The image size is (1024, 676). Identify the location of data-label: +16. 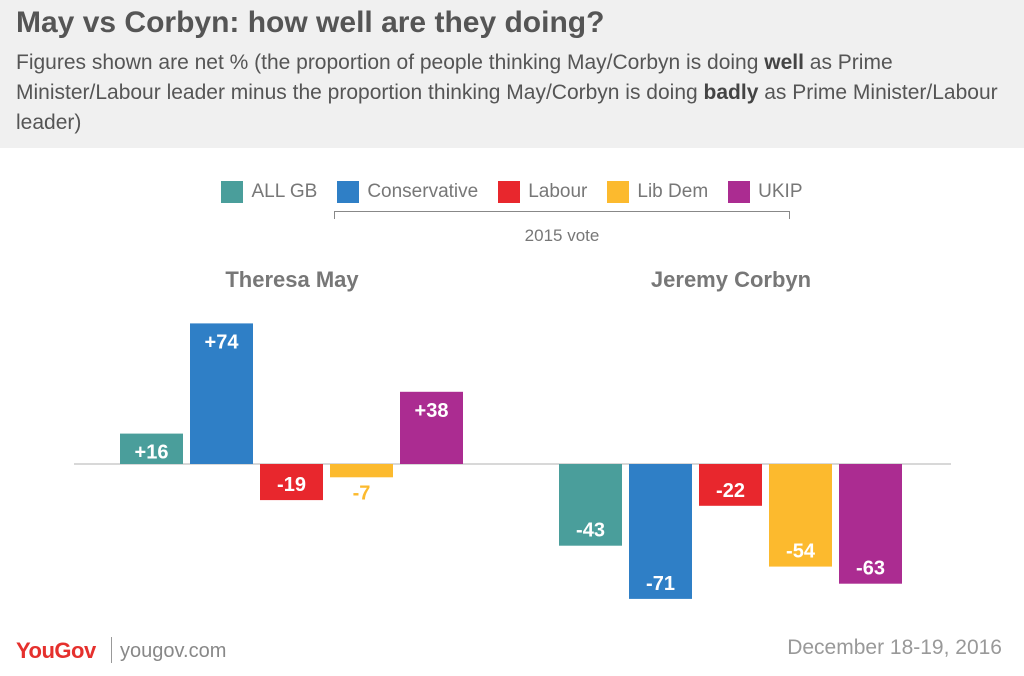
(152, 453).